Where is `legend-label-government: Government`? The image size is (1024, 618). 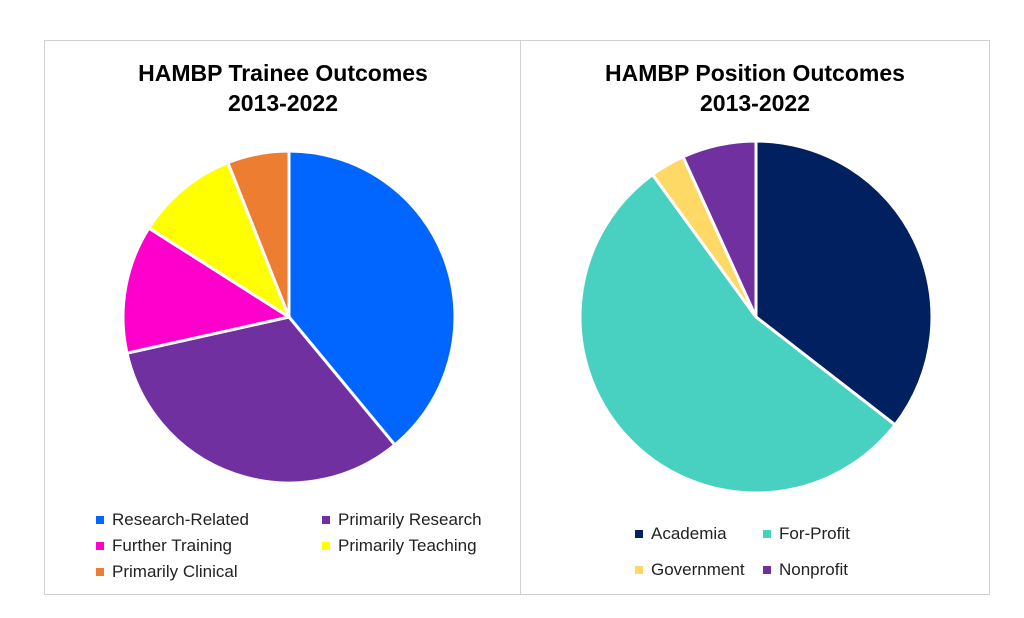
legend-label-government: Government is located at coordinates (698, 569).